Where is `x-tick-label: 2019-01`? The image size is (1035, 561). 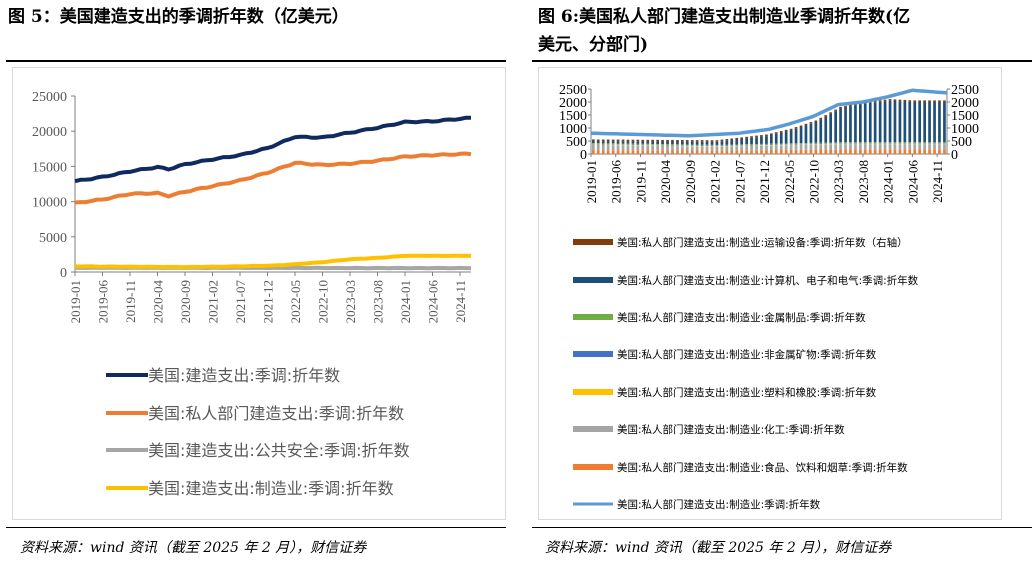
x-tick-label: 2019-01 is located at coordinates (75, 301).